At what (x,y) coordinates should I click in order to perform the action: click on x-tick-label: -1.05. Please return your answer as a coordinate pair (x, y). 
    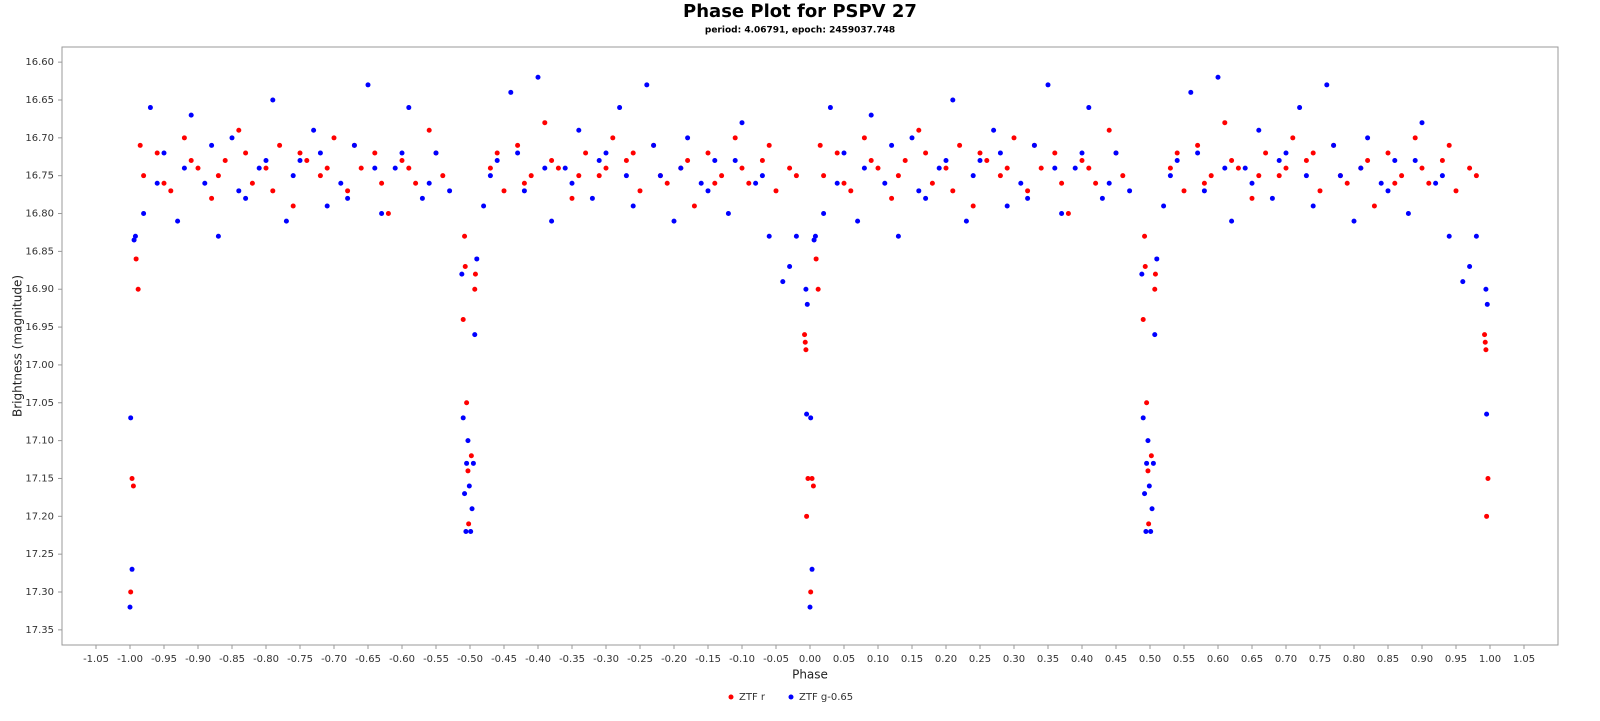
    Looking at the image, I should click on (96, 659).